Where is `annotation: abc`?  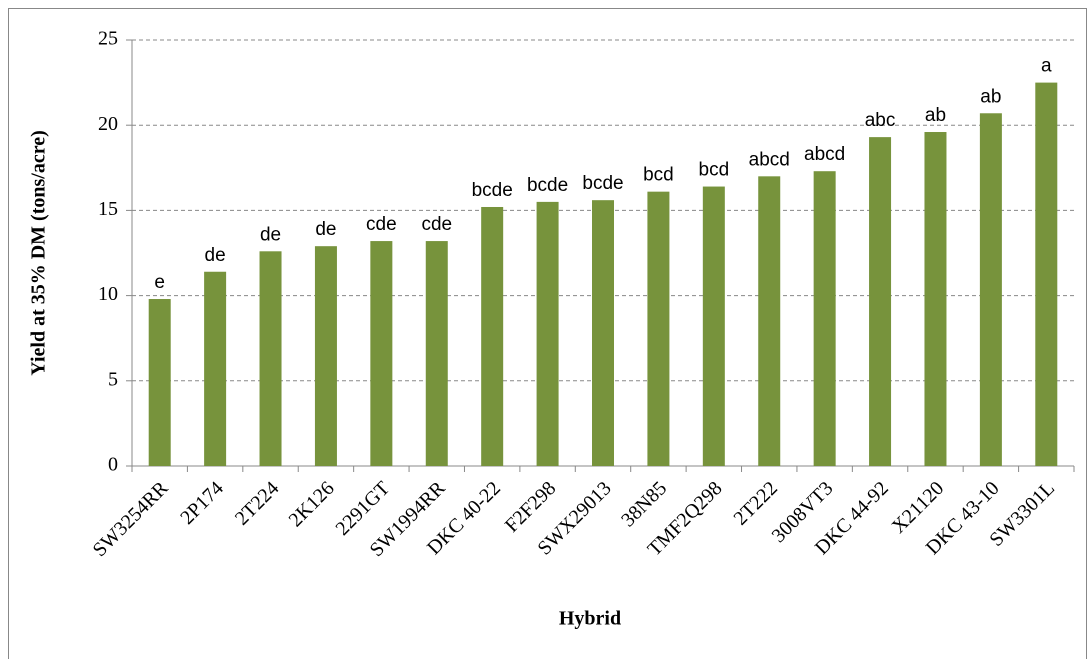
annotation: abc is located at coordinates (880, 120).